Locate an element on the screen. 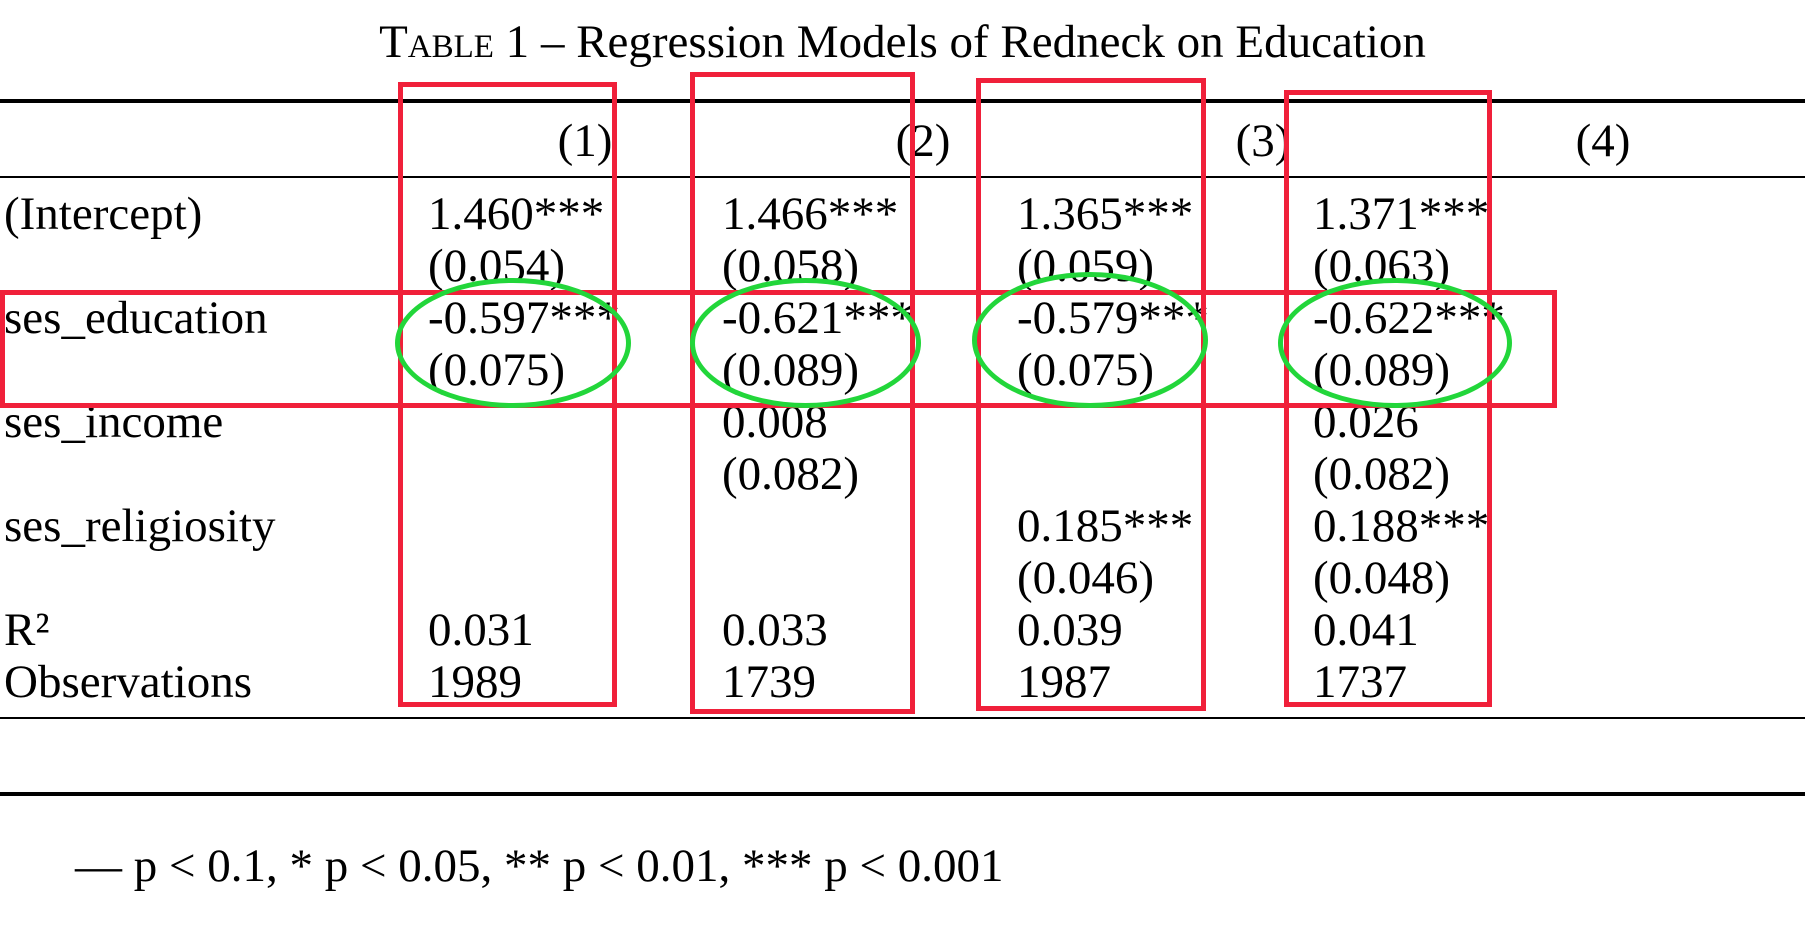 The image size is (1805, 933). row-label-ses-income: ses_income is located at coordinates (114, 422).